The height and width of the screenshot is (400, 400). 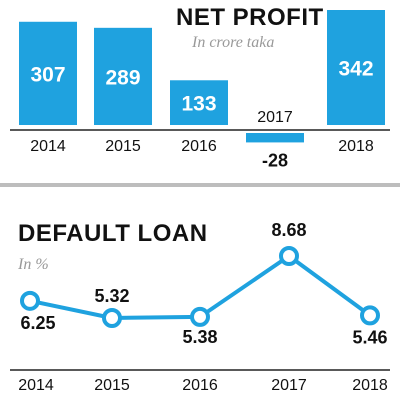 What do you see at coordinates (112, 385) in the screenshot?
I see `default-loan-year-2015: 2015` at bounding box center [112, 385].